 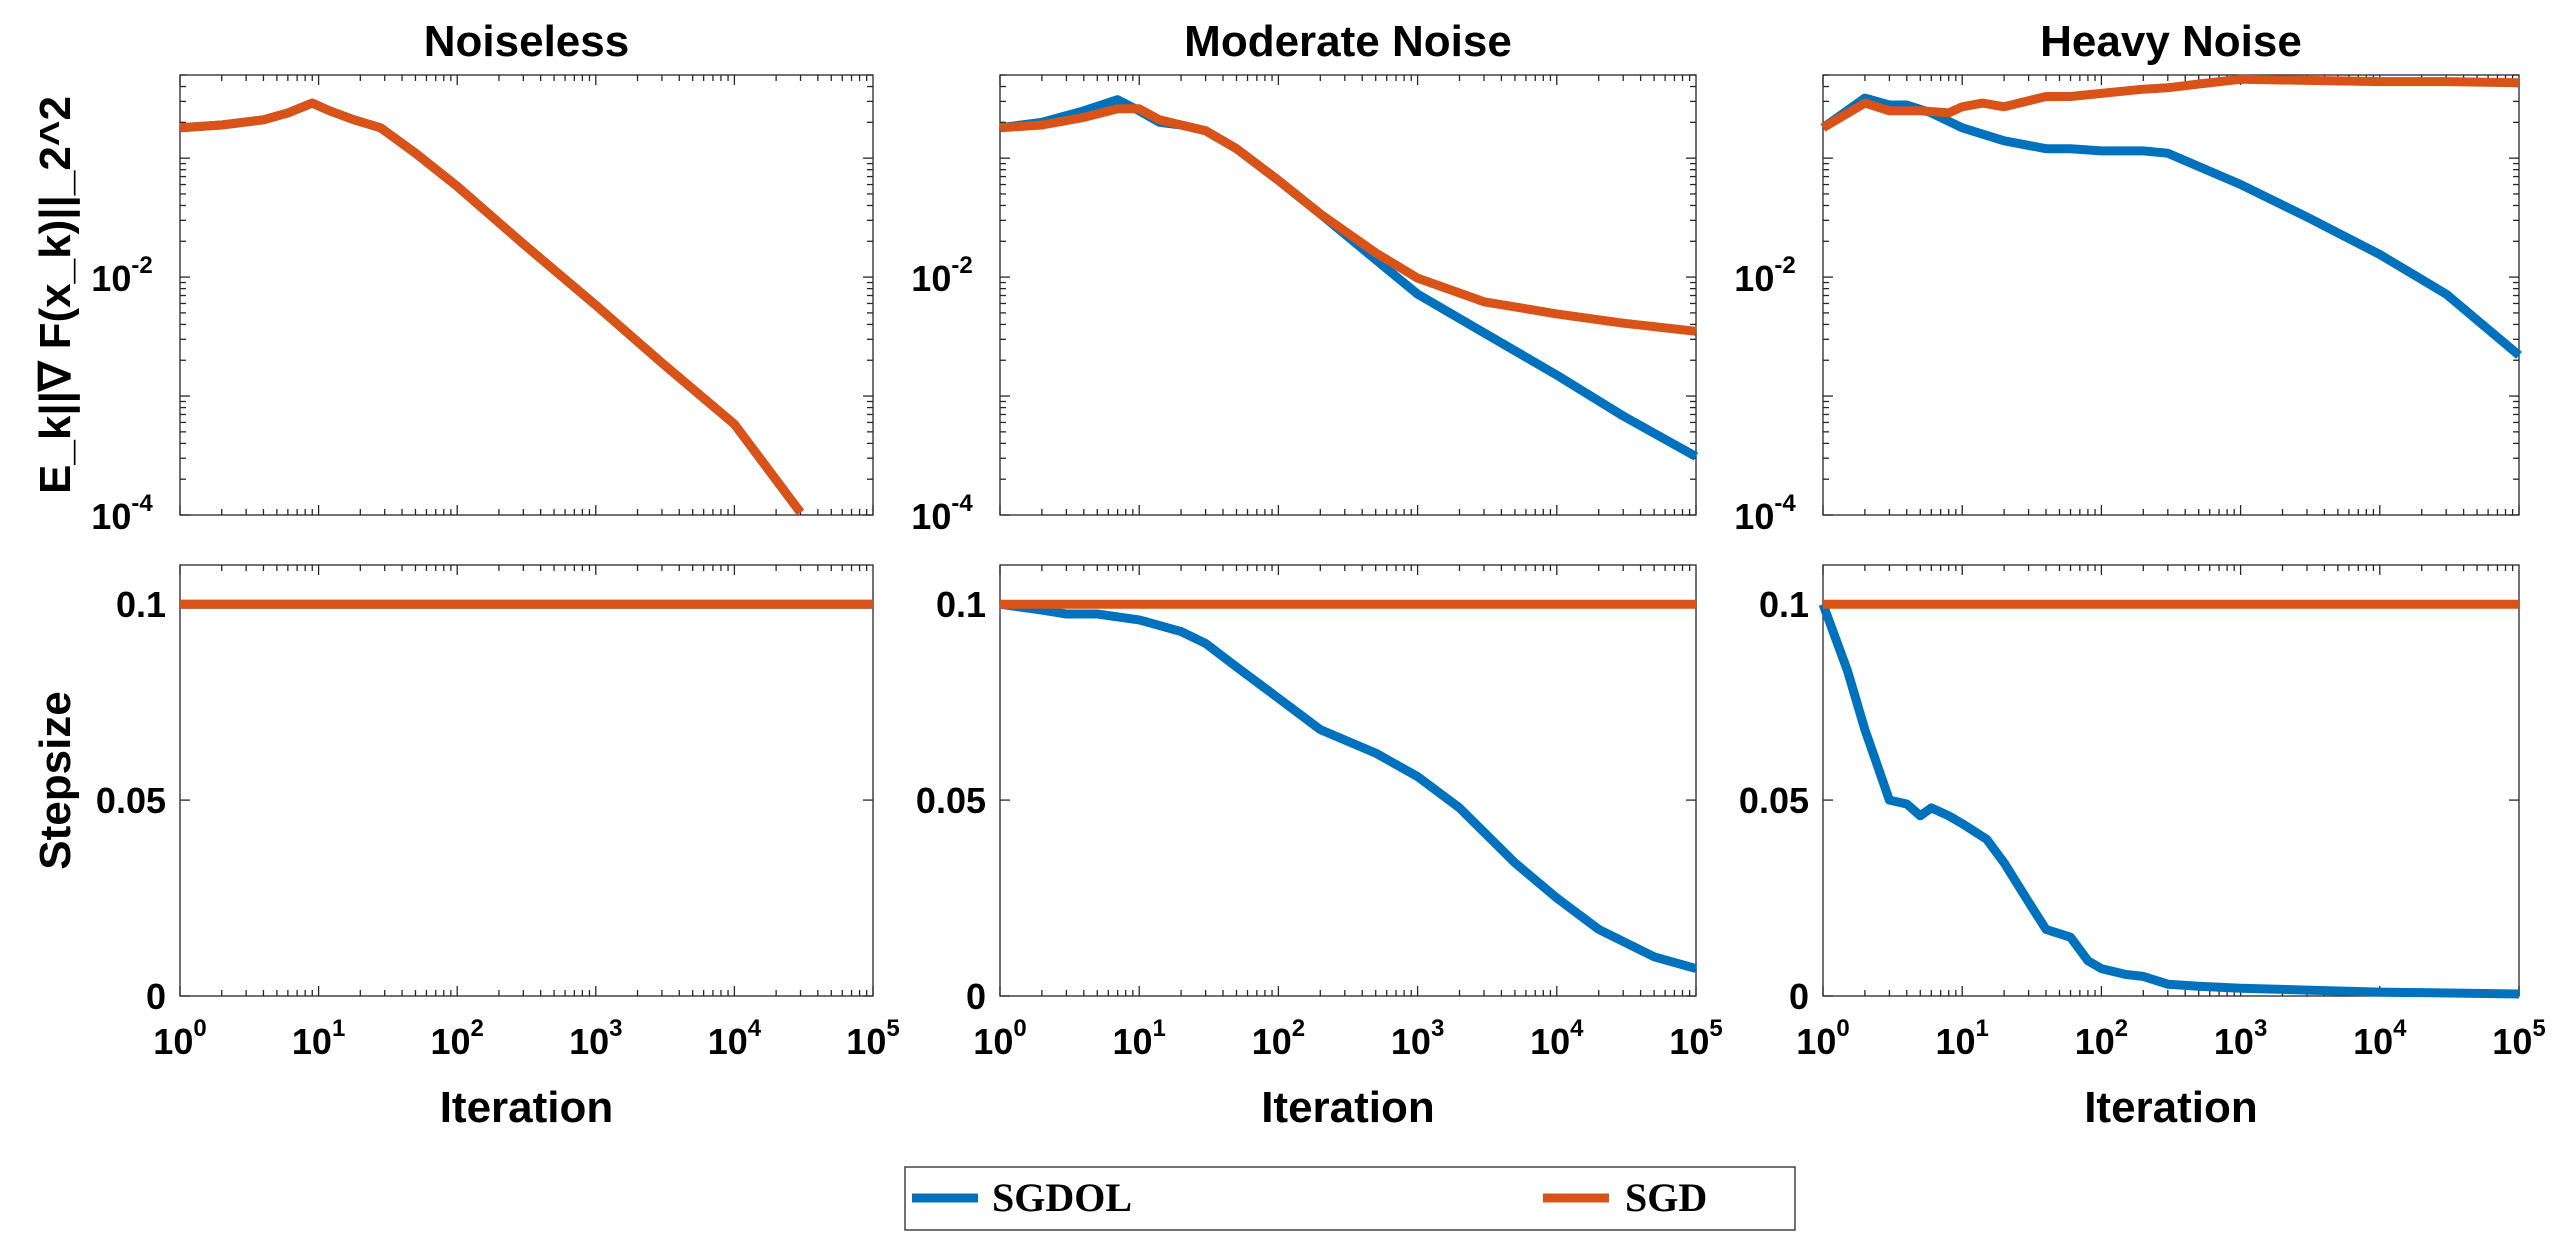 What do you see at coordinates (1666, 1197) in the screenshot?
I see `legend-label-sgd: SGD` at bounding box center [1666, 1197].